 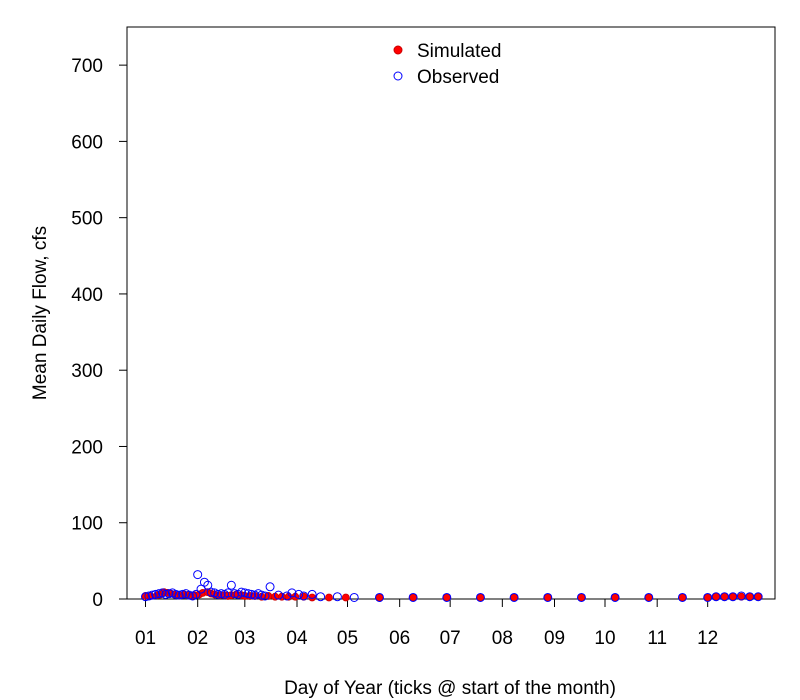 I want to click on legend-observed-marker, so click(x=398, y=76).